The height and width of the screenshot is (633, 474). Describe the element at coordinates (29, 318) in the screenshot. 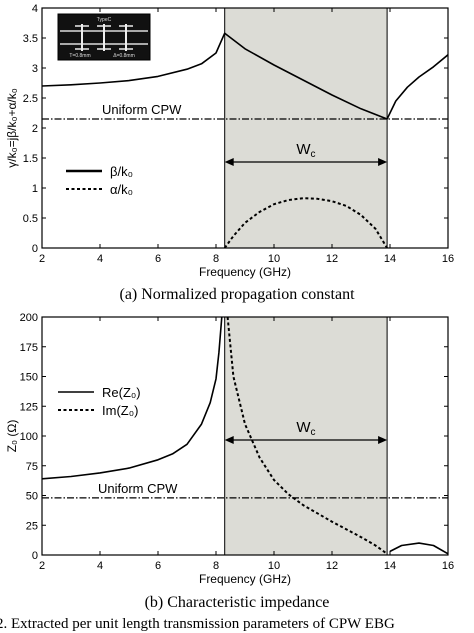

I see `y-tick-label: 200` at that location.